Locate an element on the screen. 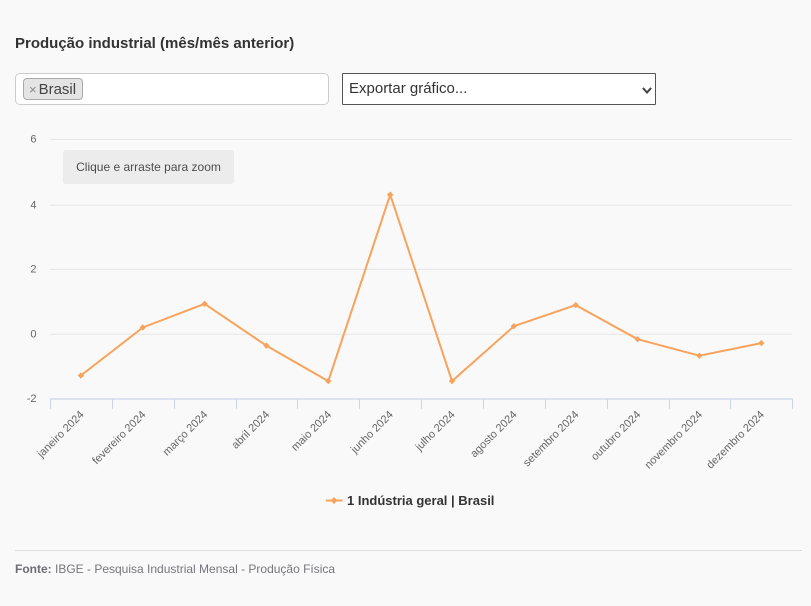 The image size is (811, 606). svg-text: -2 is located at coordinates (32, 399).